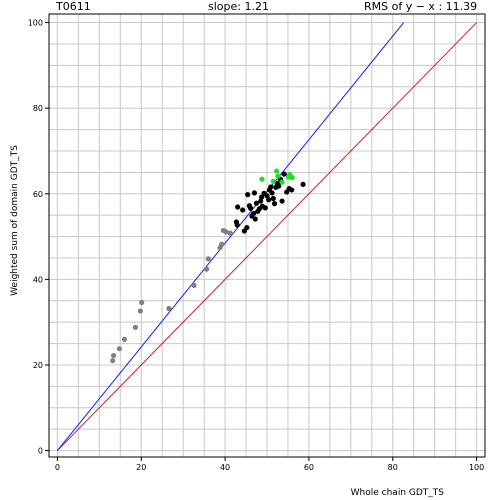 This screenshot has width=500, height=500. I want to click on y-tick-label: 0, so click(40, 451).